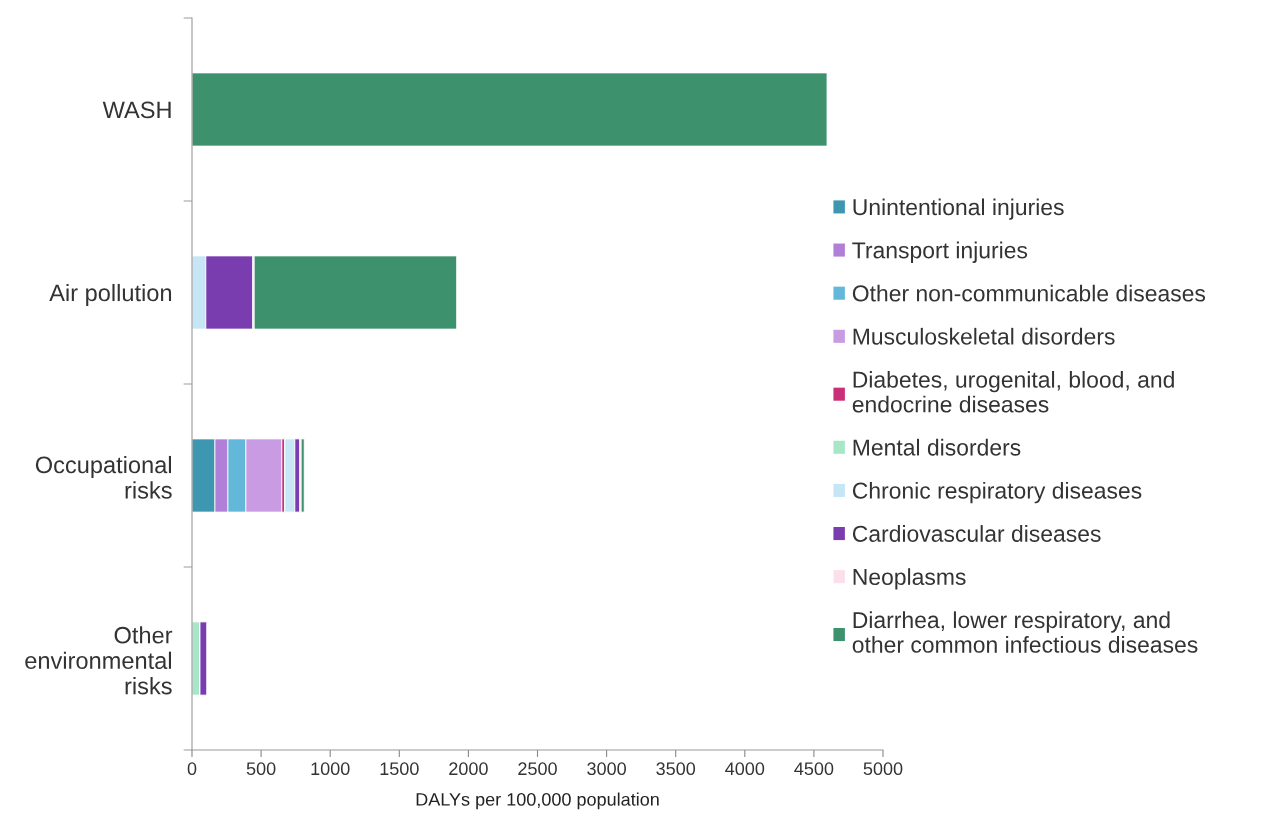 The height and width of the screenshot is (814, 1277). Describe the element at coordinates (958, 209) in the screenshot. I see `legend-label: Unintentional injuries` at that location.